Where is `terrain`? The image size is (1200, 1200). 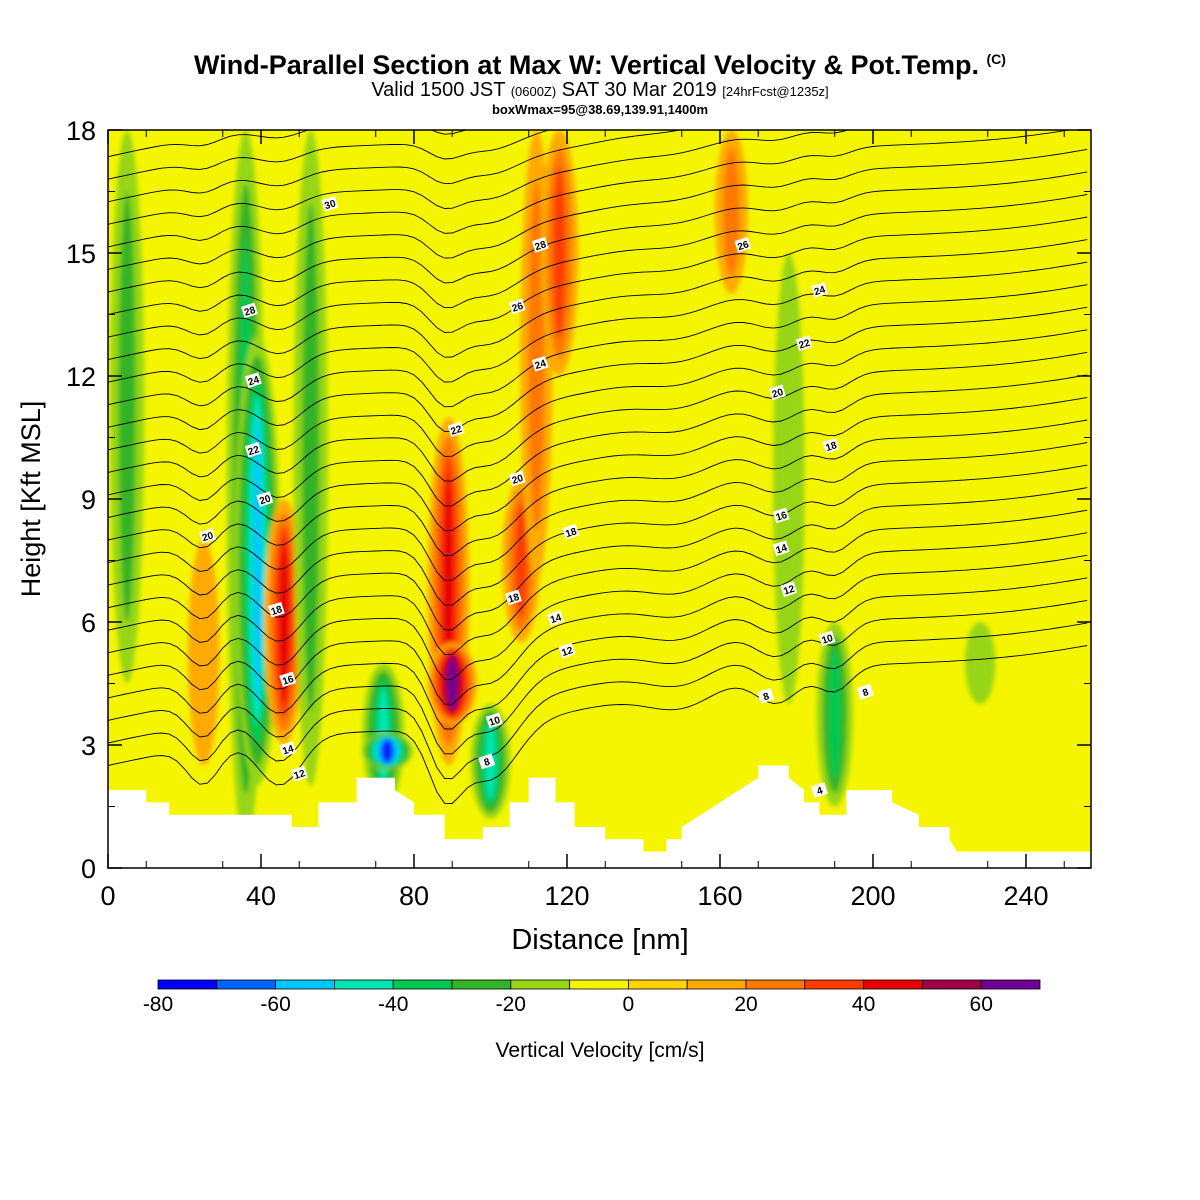
terrain is located at coordinates (599, 816).